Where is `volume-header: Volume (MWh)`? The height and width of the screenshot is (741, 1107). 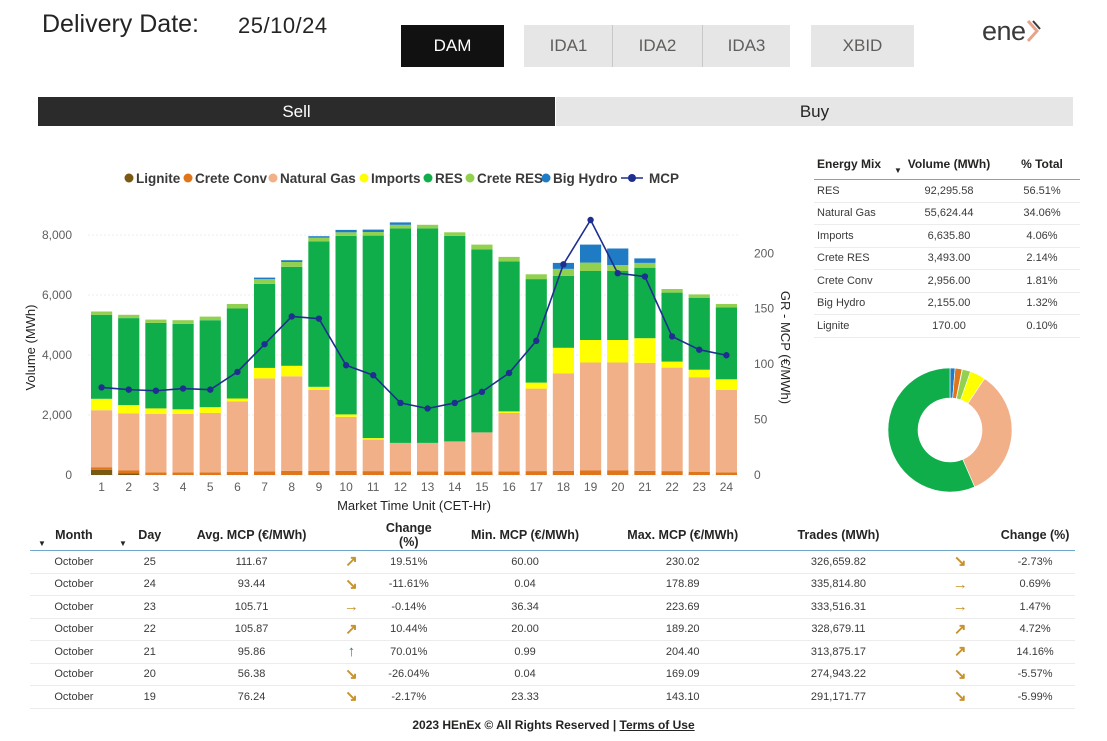
volume-header: Volume (MWh) is located at coordinates (949, 163).